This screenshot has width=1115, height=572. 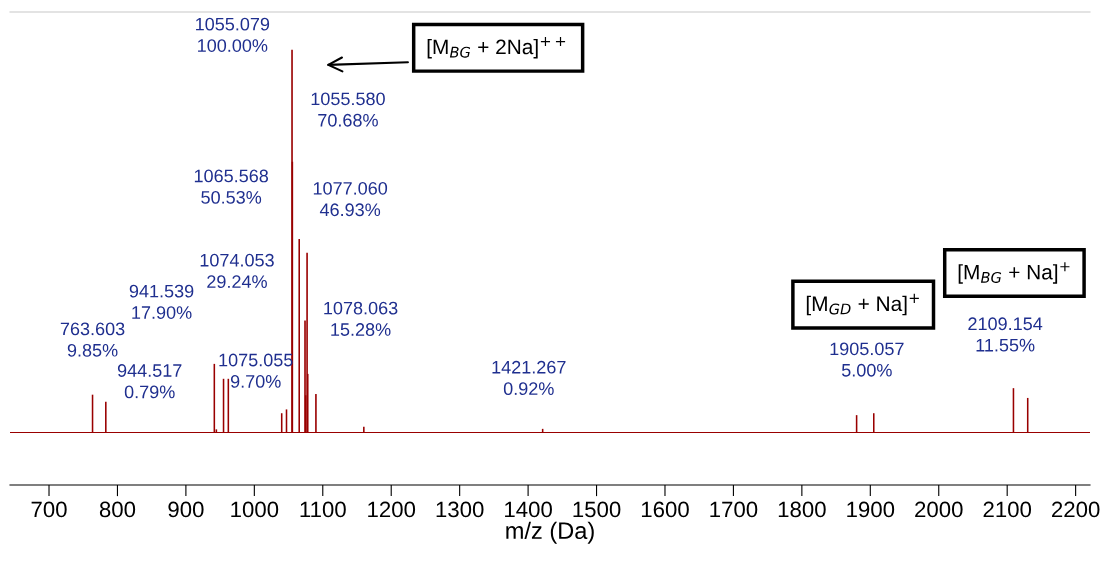 I want to click on x-tick-label: 2000, so click(x=939, y=509).